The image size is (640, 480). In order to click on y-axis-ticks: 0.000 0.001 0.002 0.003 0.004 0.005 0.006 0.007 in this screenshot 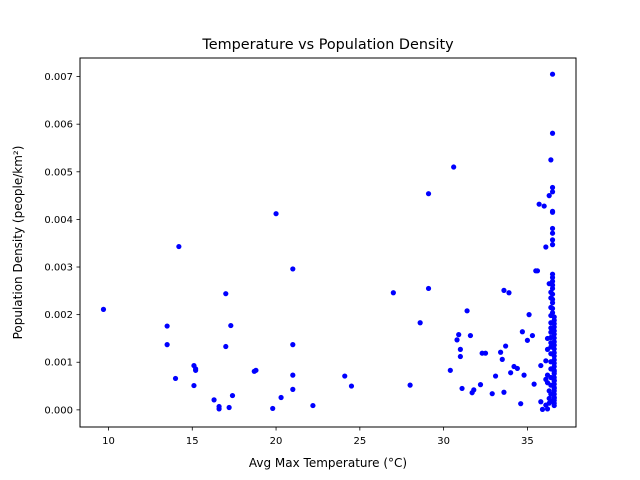, I will do `click(62, 244)`.